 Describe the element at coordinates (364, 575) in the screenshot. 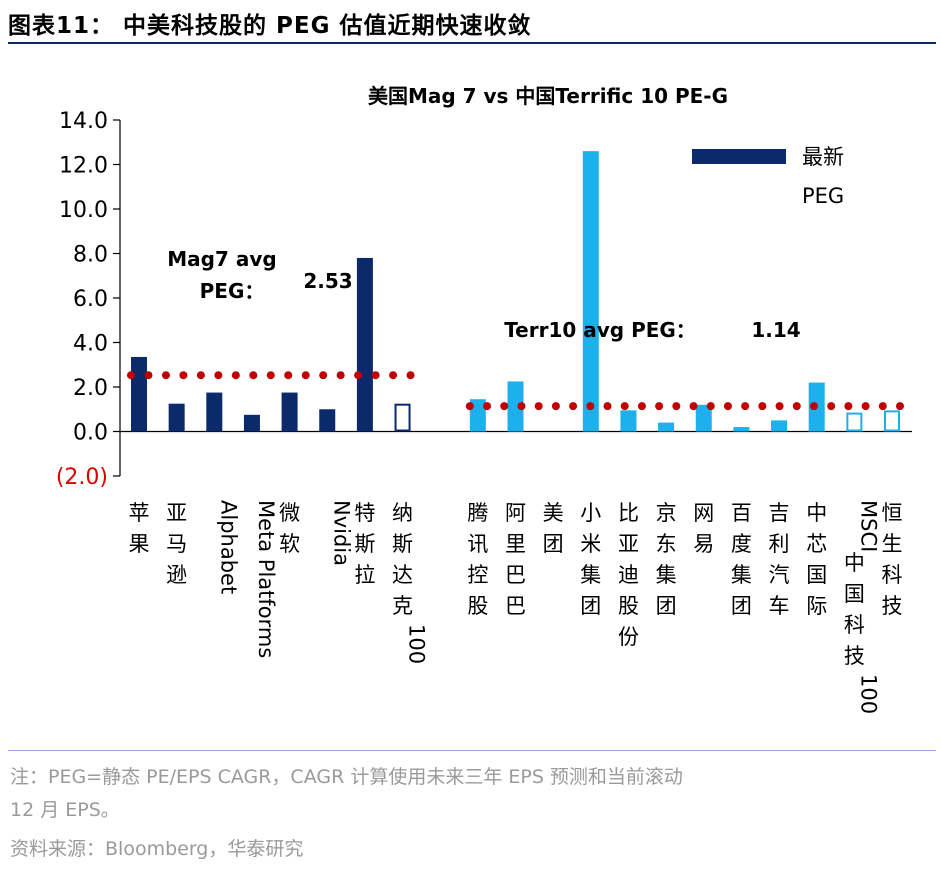

I see `x-category-char: 拉` at that location.